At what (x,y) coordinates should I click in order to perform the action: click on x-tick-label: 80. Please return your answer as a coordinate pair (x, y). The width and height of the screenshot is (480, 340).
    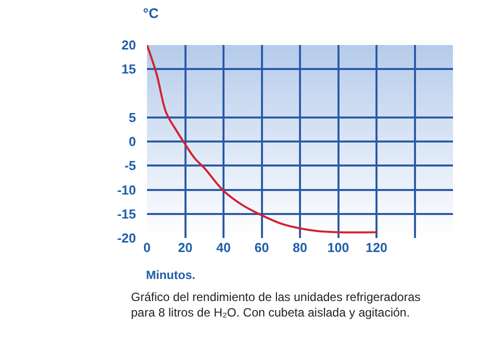
    Looking at the image, I should click on (300, 247).